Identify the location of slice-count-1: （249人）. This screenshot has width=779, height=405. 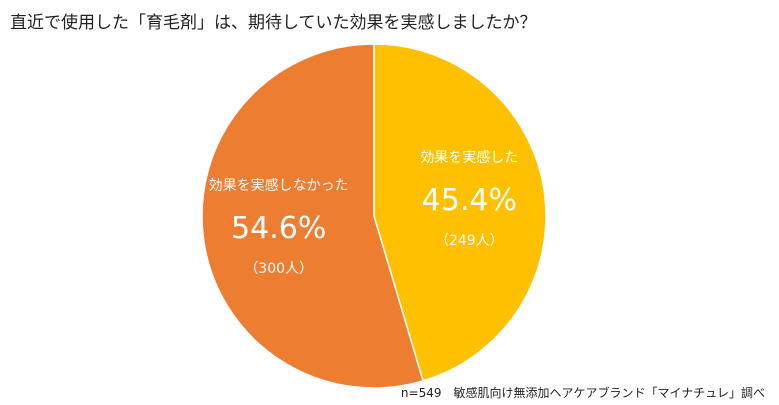
(469, 241).